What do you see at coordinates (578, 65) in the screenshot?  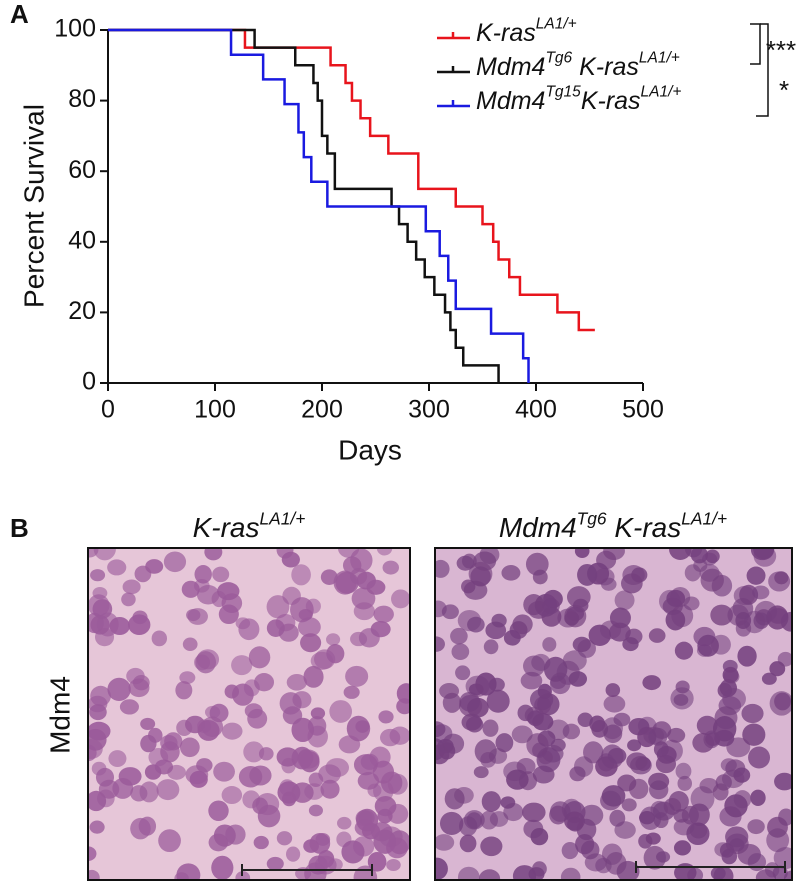 I see `label: Mdm4Tg6 K-rasLA1/+` at bounding box center [578, 65].